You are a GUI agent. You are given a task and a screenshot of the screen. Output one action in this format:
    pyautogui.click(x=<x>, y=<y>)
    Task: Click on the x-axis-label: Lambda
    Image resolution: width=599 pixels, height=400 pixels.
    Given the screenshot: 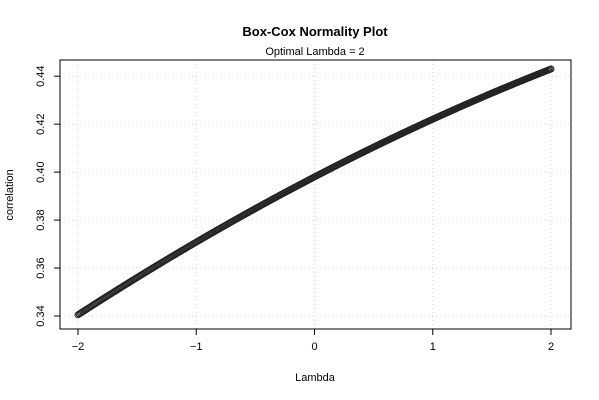 What is the action you would take?
    pyautogui.click(x=315, y=378)
    